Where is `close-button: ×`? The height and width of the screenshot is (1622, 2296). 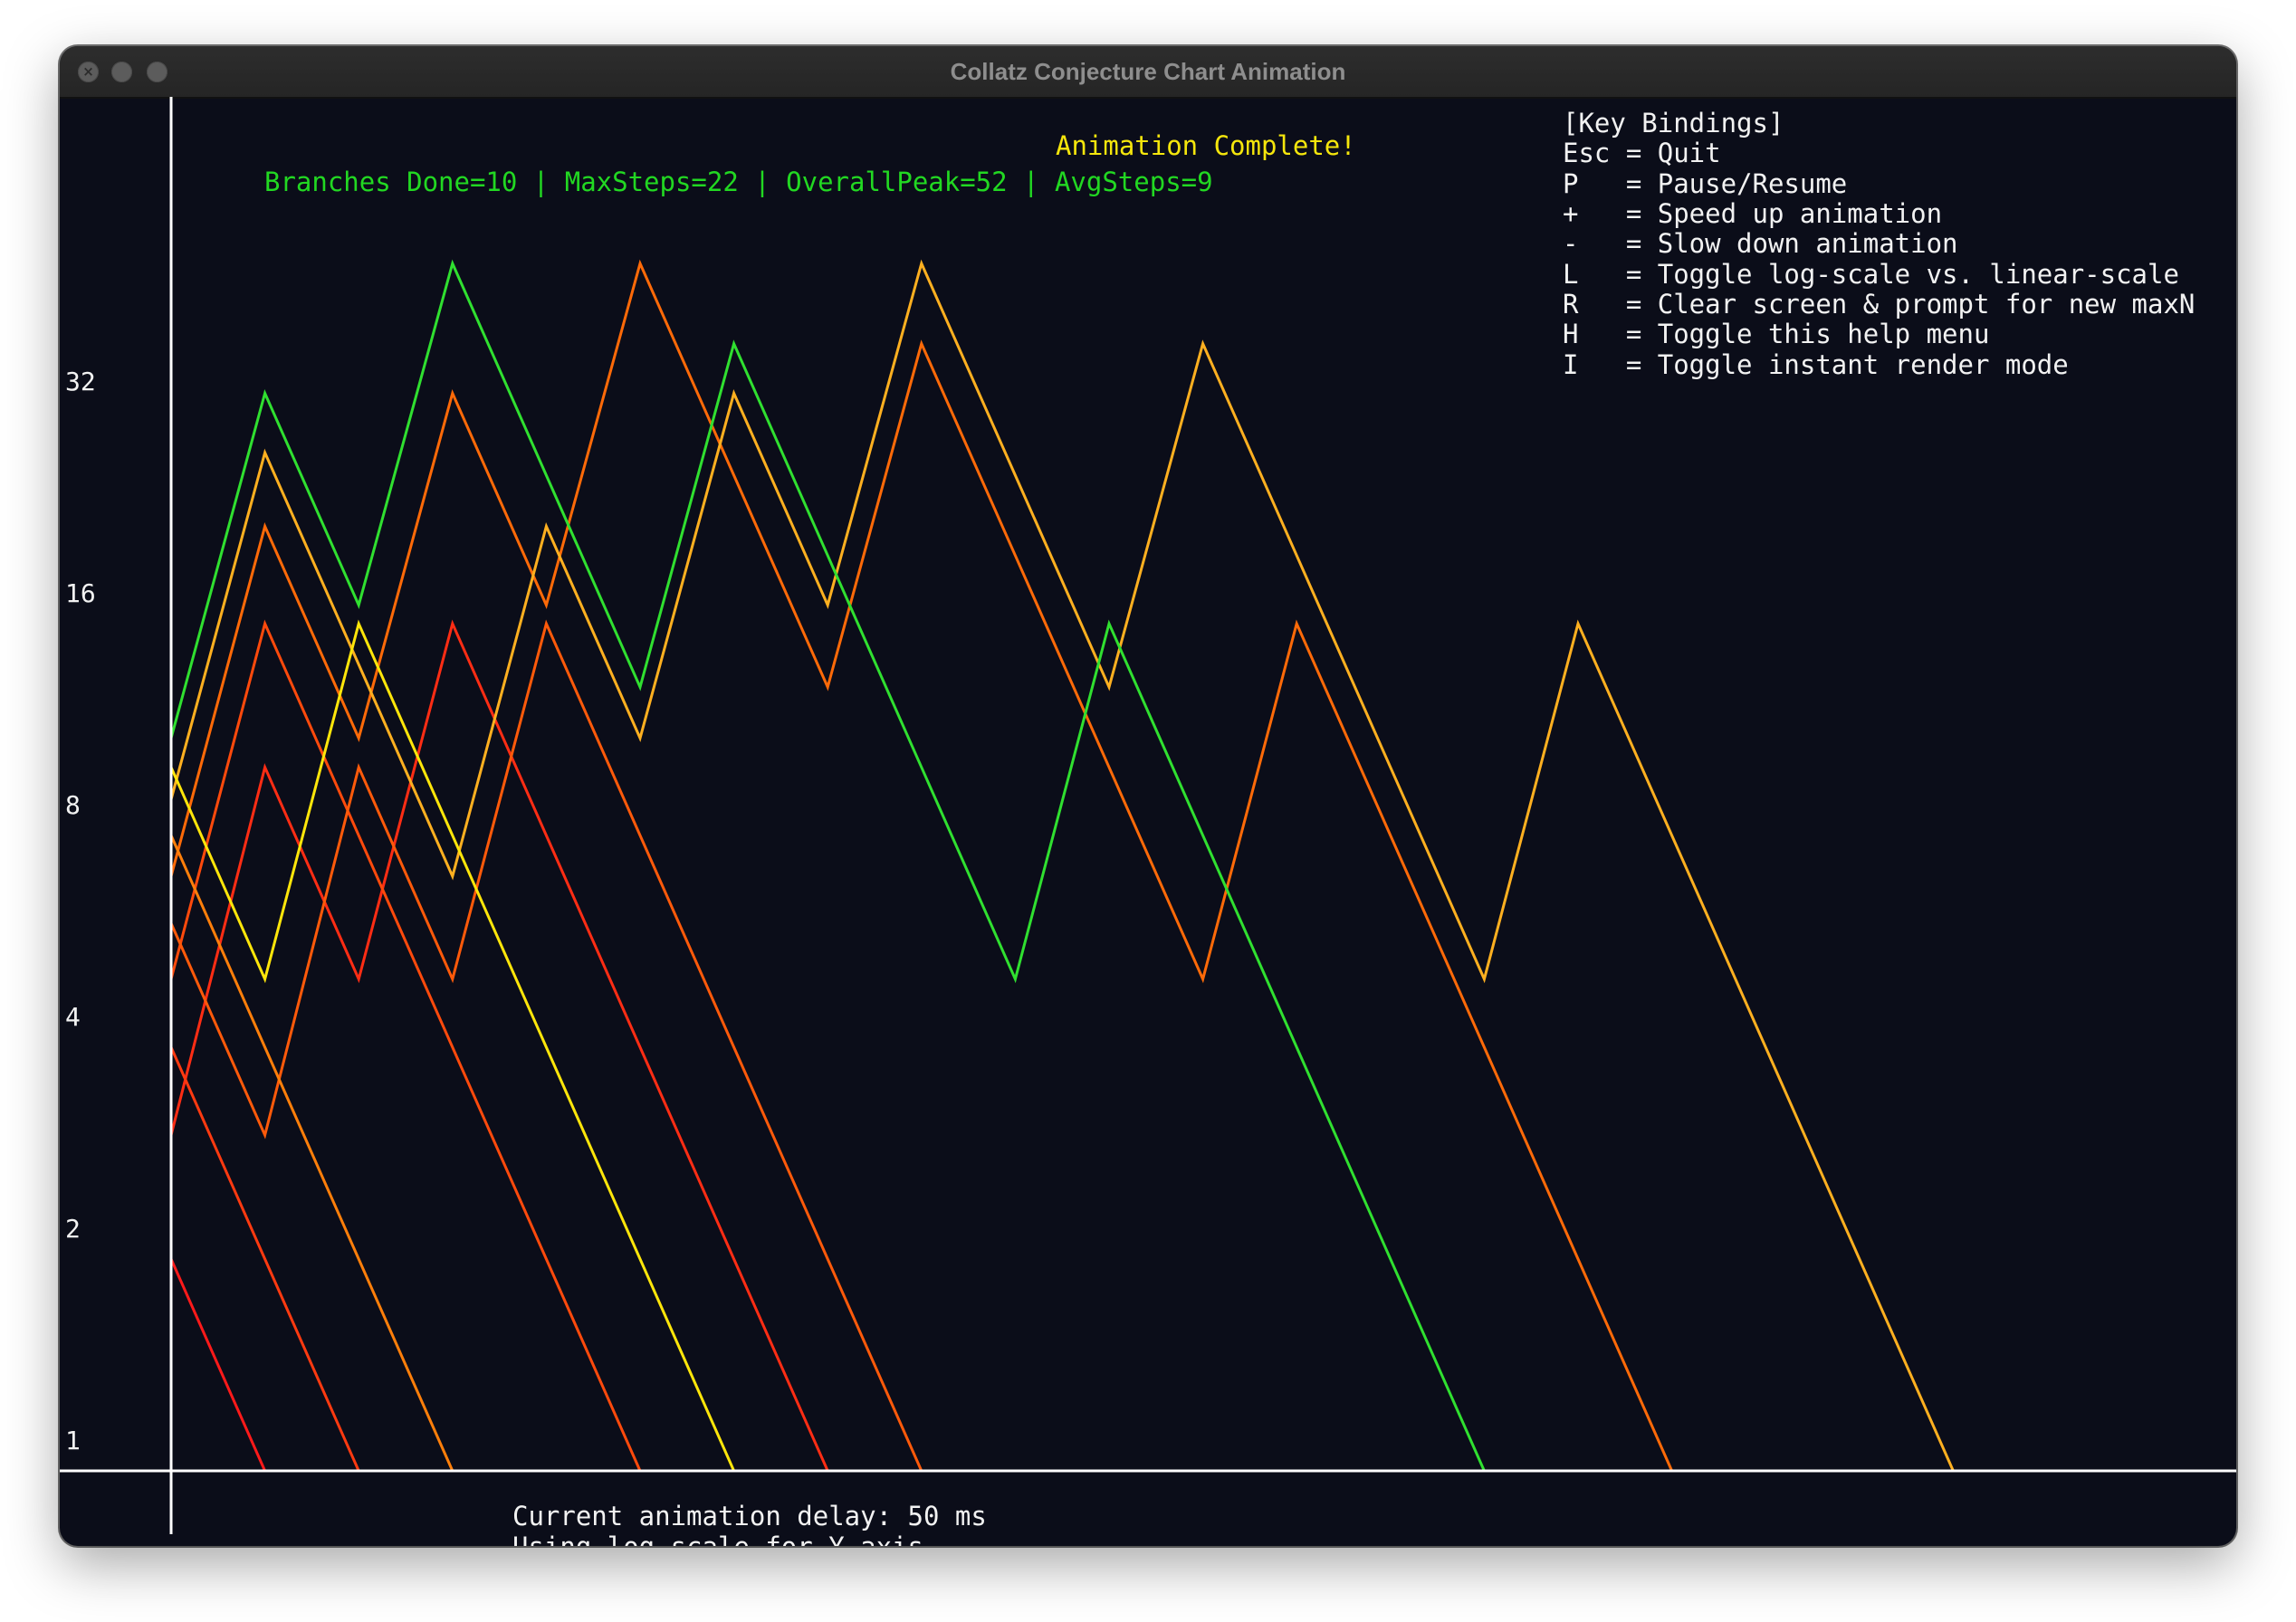 close-button: × is located at coordinates (88, 72).